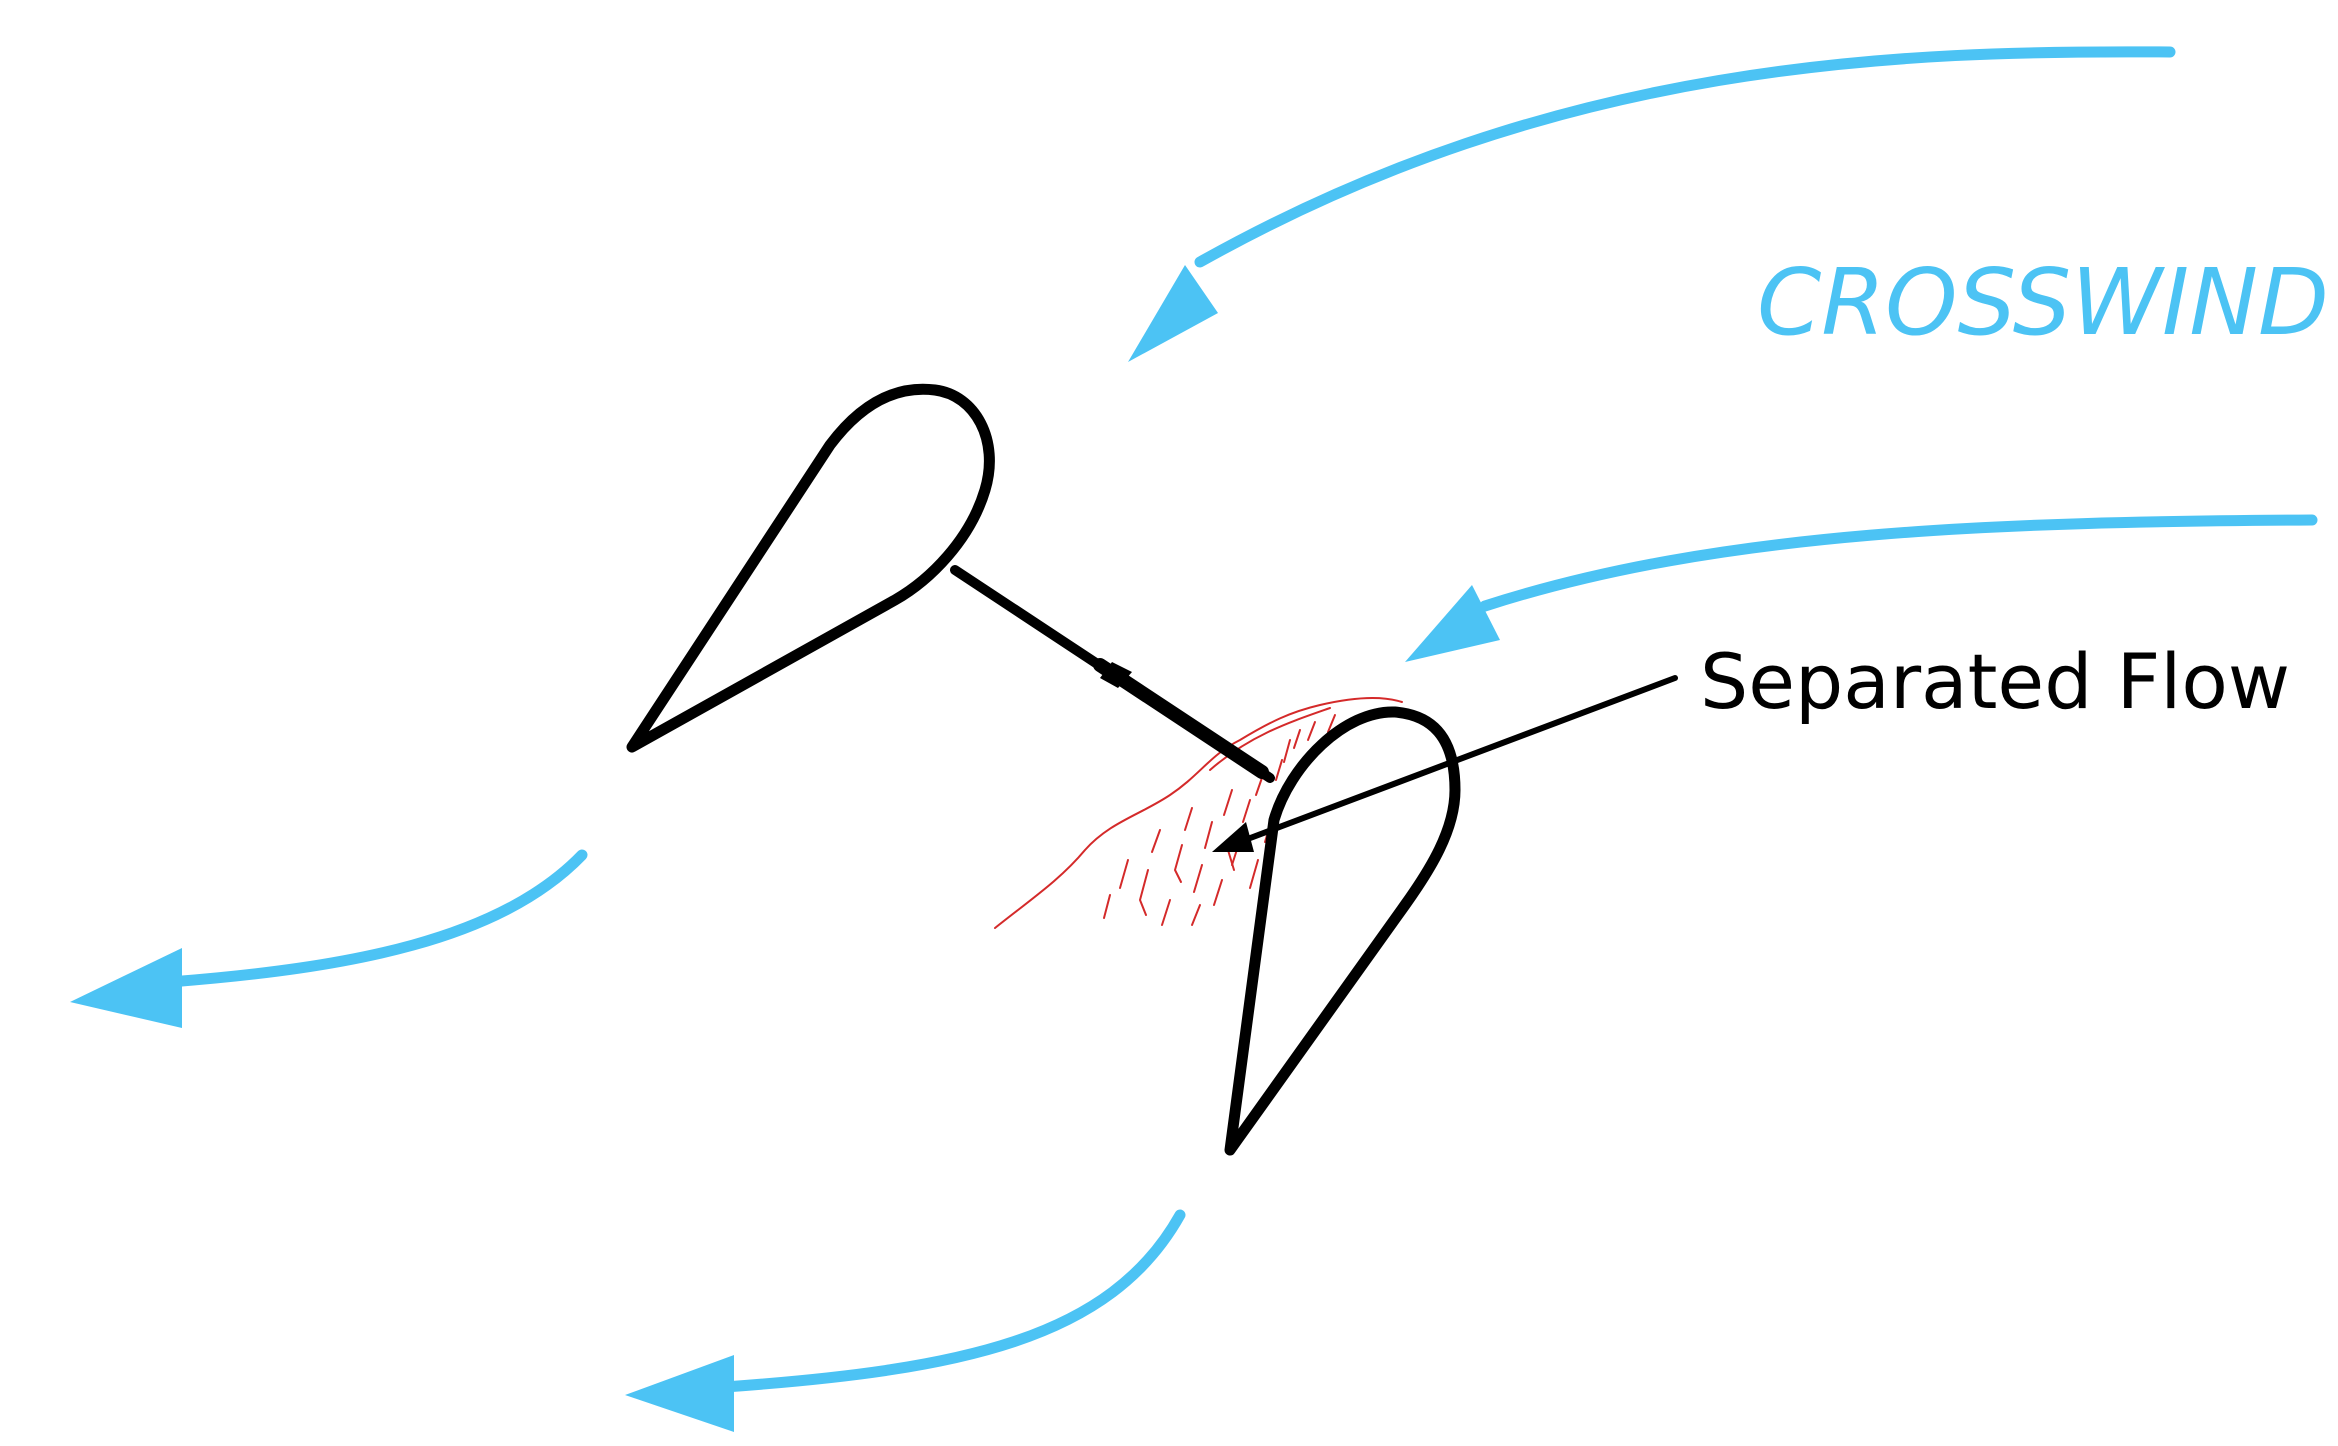  Describe the element at coordinates (1270, 739) in the screenshot. I see `separation-boundary-inner` at that location.